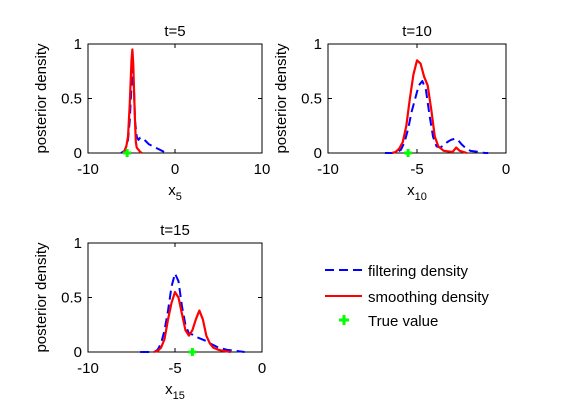 This screenshot has height=420, width=561. Describe the element at coordinates (262, 169) in the screenshot. I see `x-tick-label: 10` at that location.